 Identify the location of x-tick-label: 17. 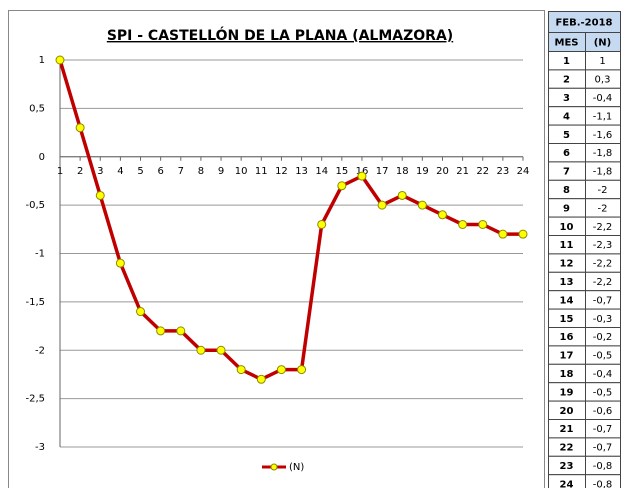
(382, 171).